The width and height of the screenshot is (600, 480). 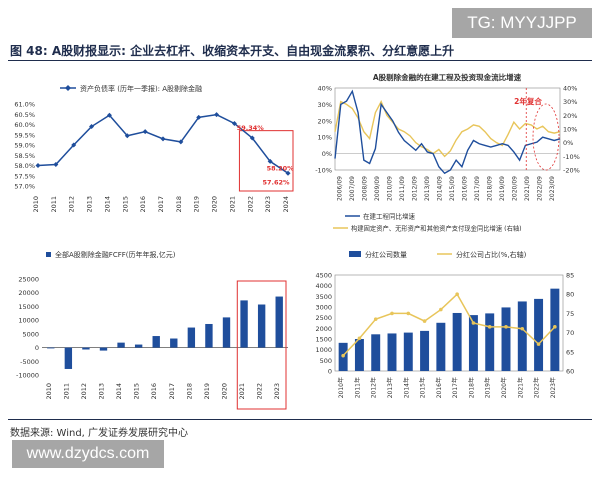 What do you see at coordinates (341, 387) in the screenshot?
I see `x-tick-label: 2010年` at bounding box center [341, 387].